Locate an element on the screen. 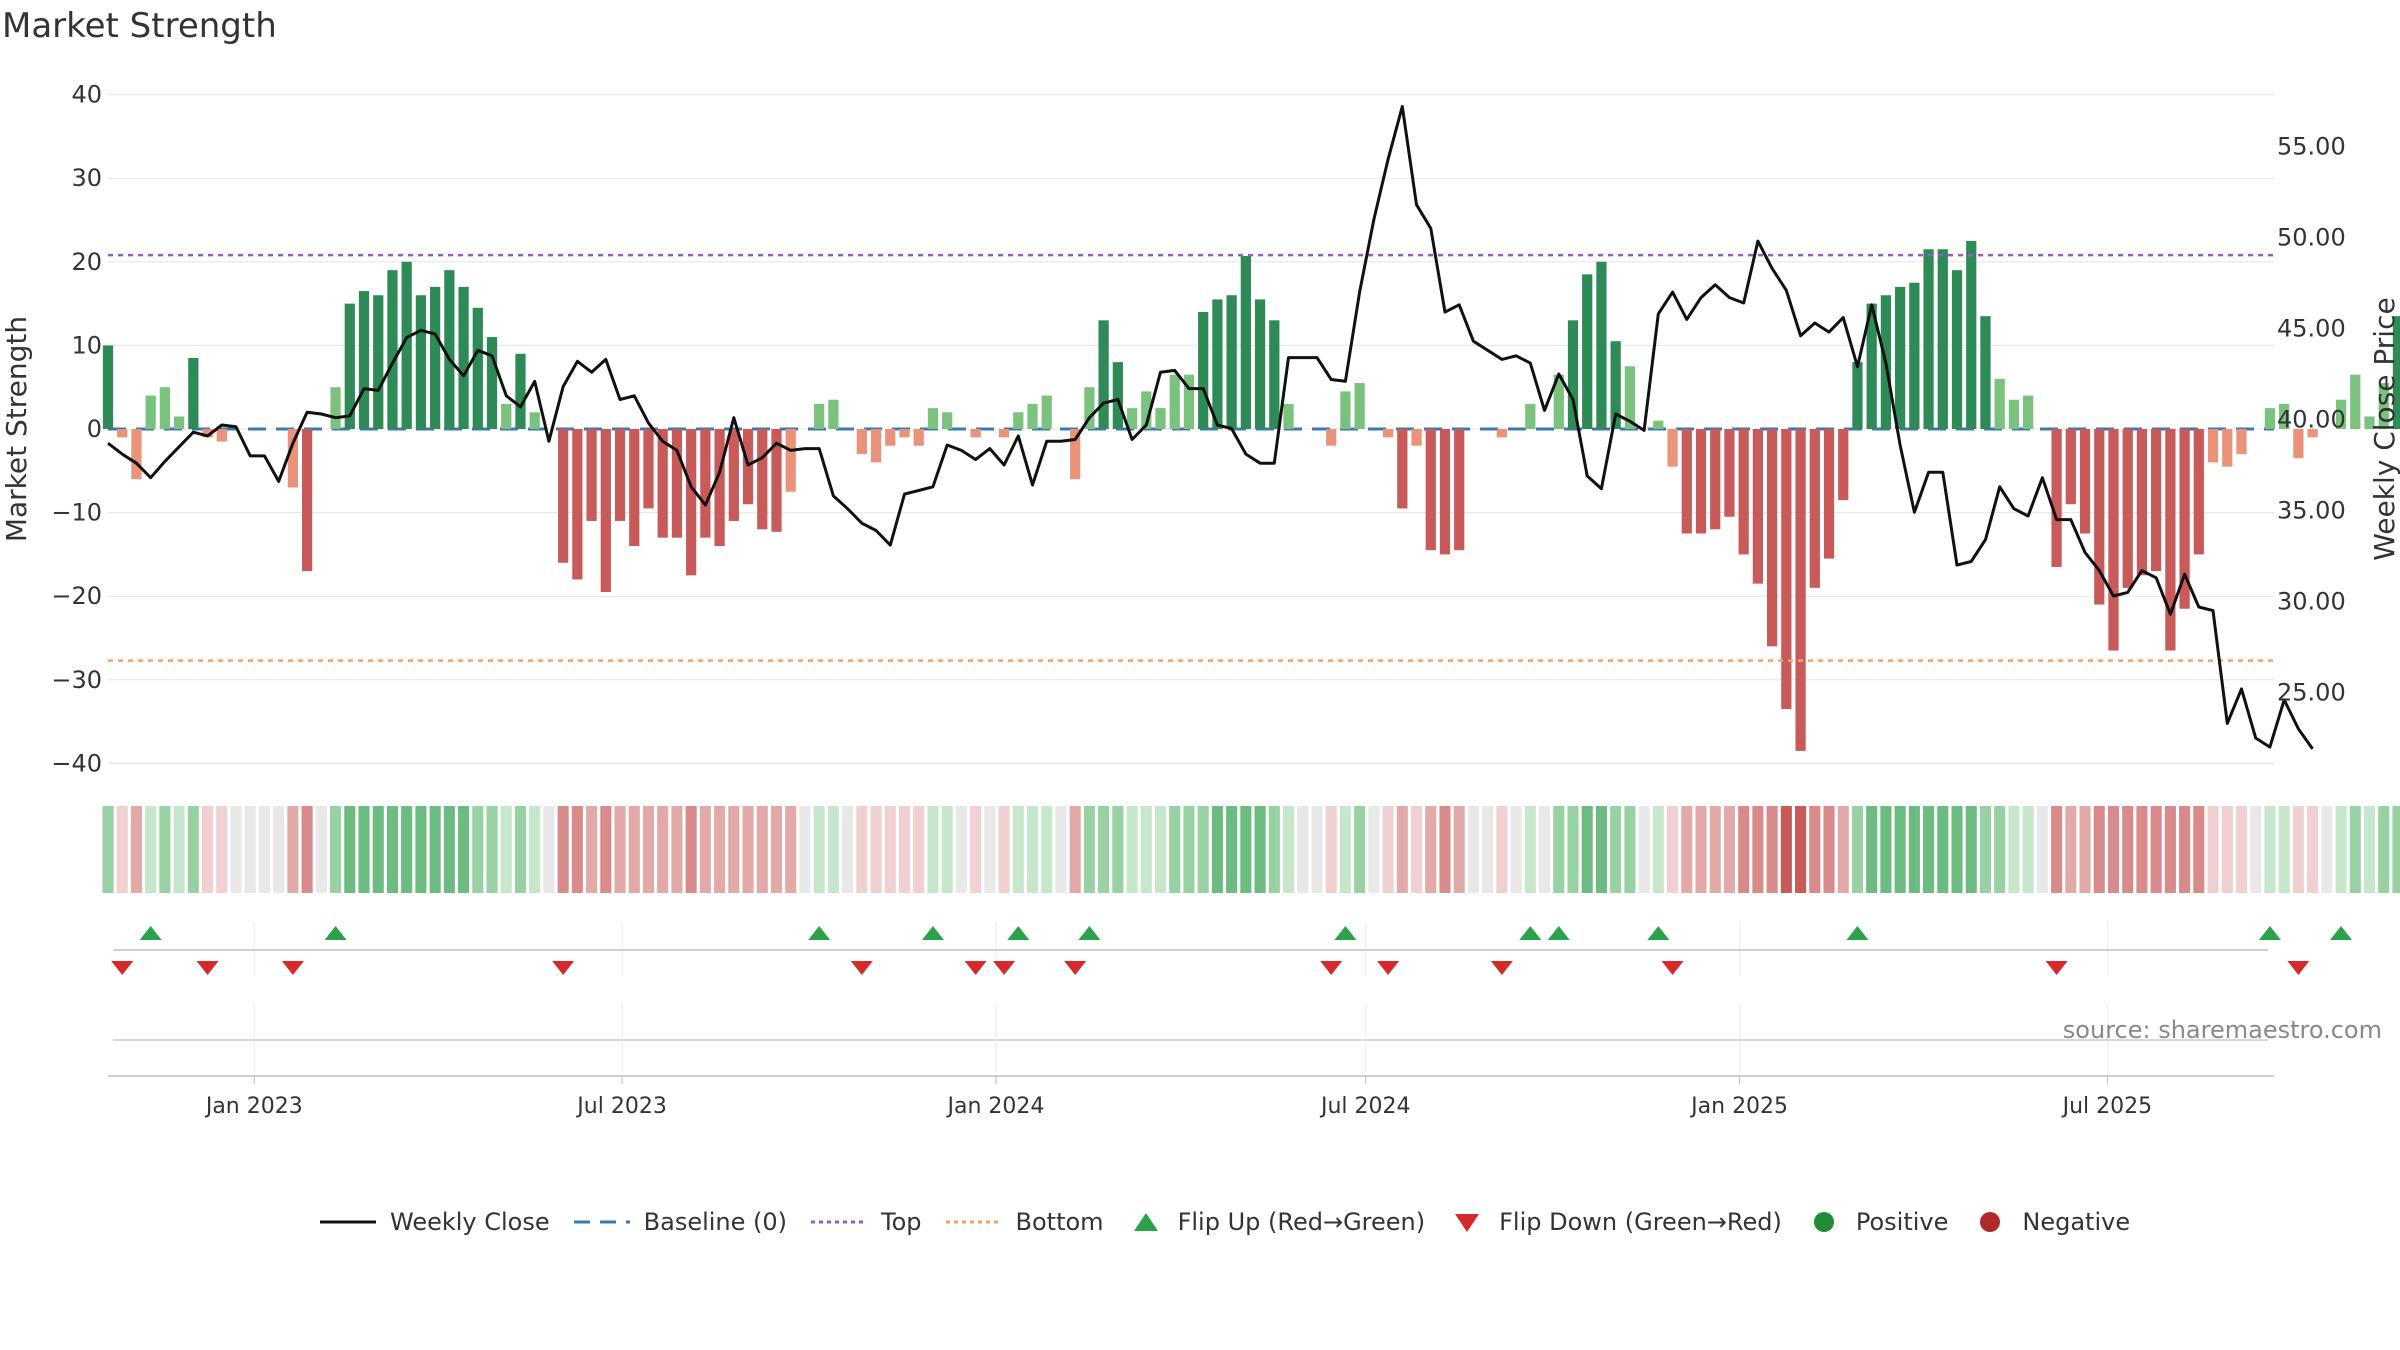  legend-item-negative: Negative is located at coordinates (2050, 1222).